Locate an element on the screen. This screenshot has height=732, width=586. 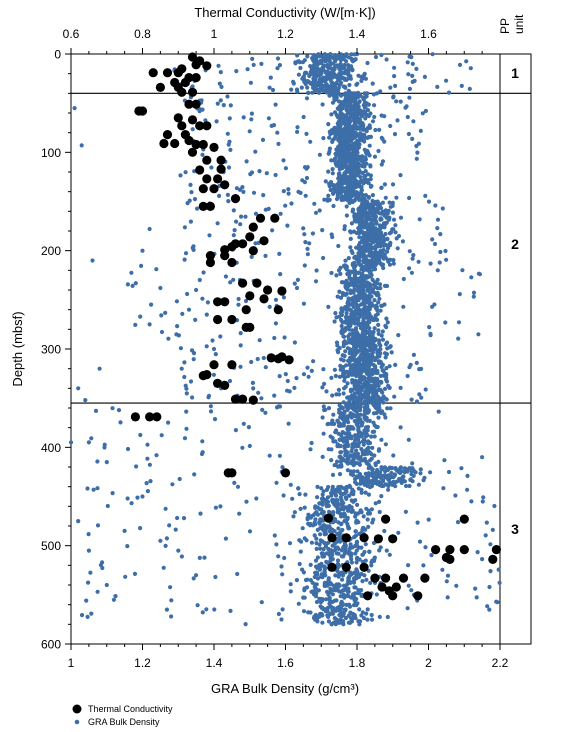
depth-tick-label: 600 is located at coordinates (51, 645).